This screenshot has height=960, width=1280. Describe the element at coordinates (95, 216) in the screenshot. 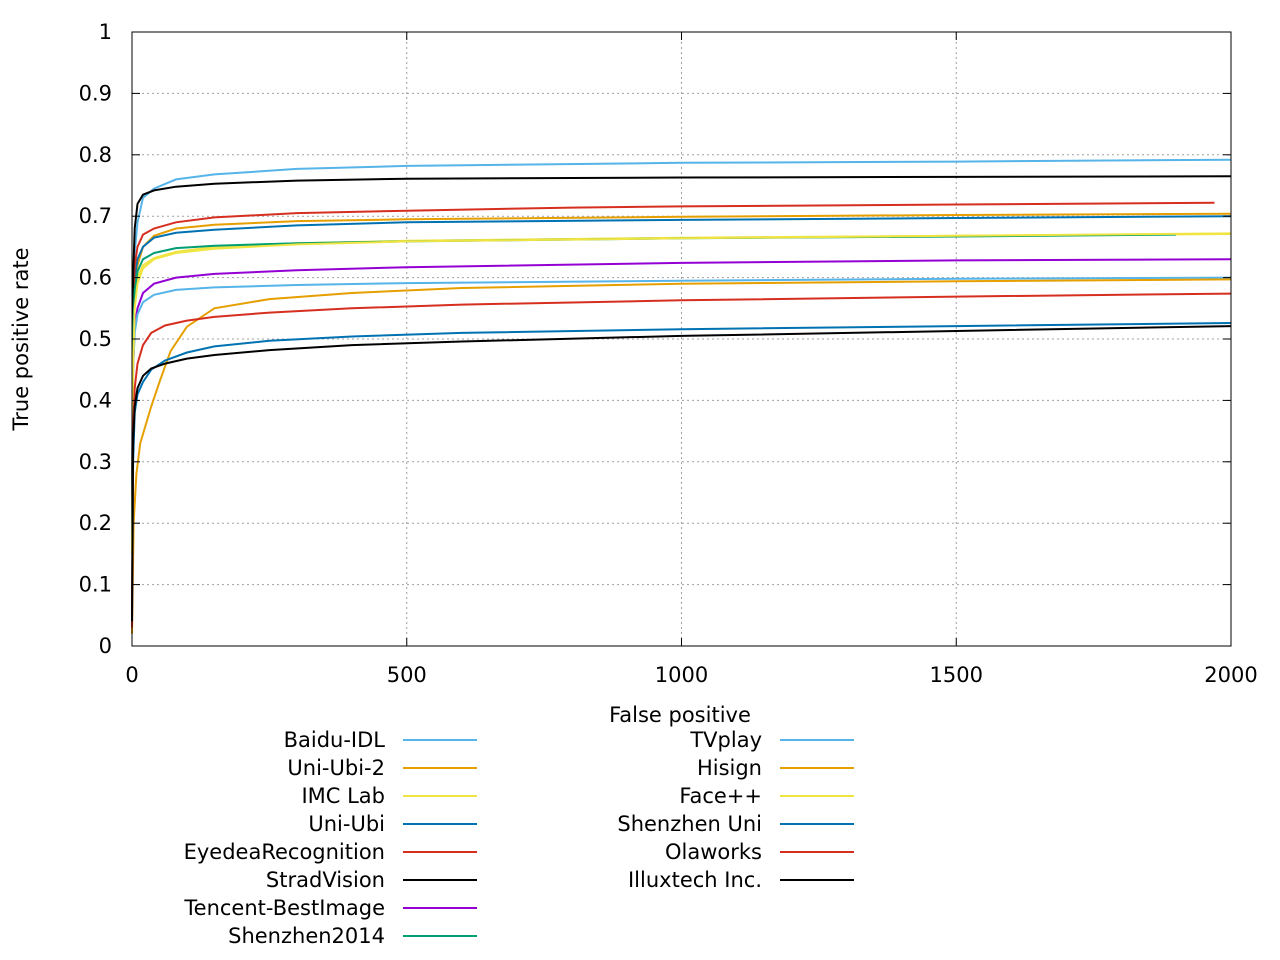

I see `y-tick-label: 0.7` at that location.